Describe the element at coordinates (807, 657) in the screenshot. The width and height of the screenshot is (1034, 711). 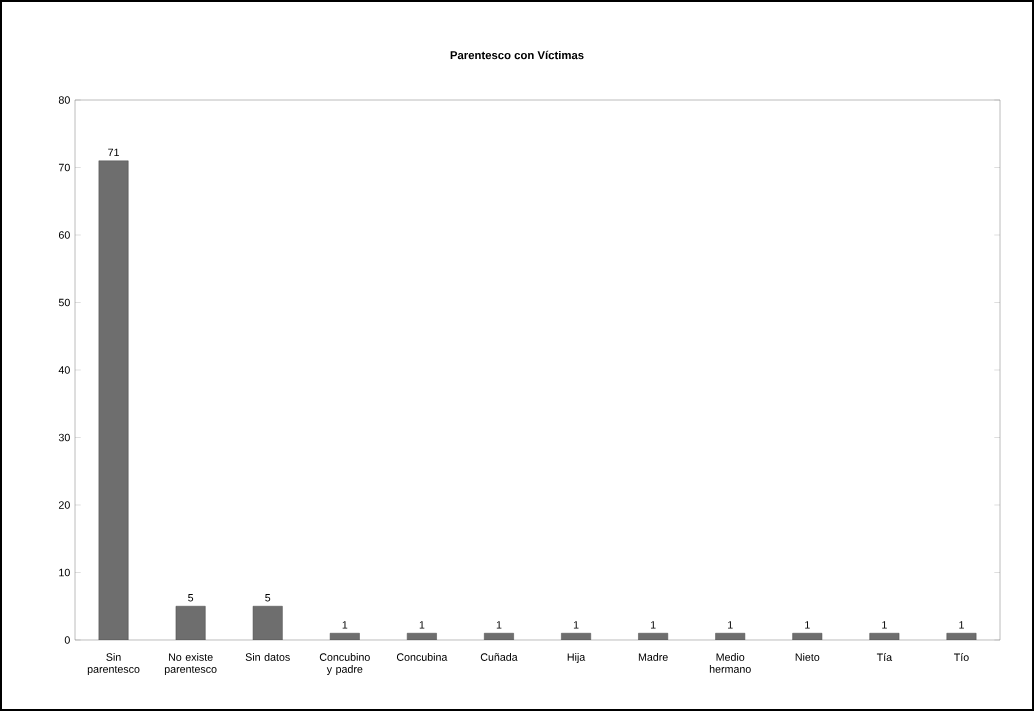
I see `x-tick-label: Nieto` at that location.